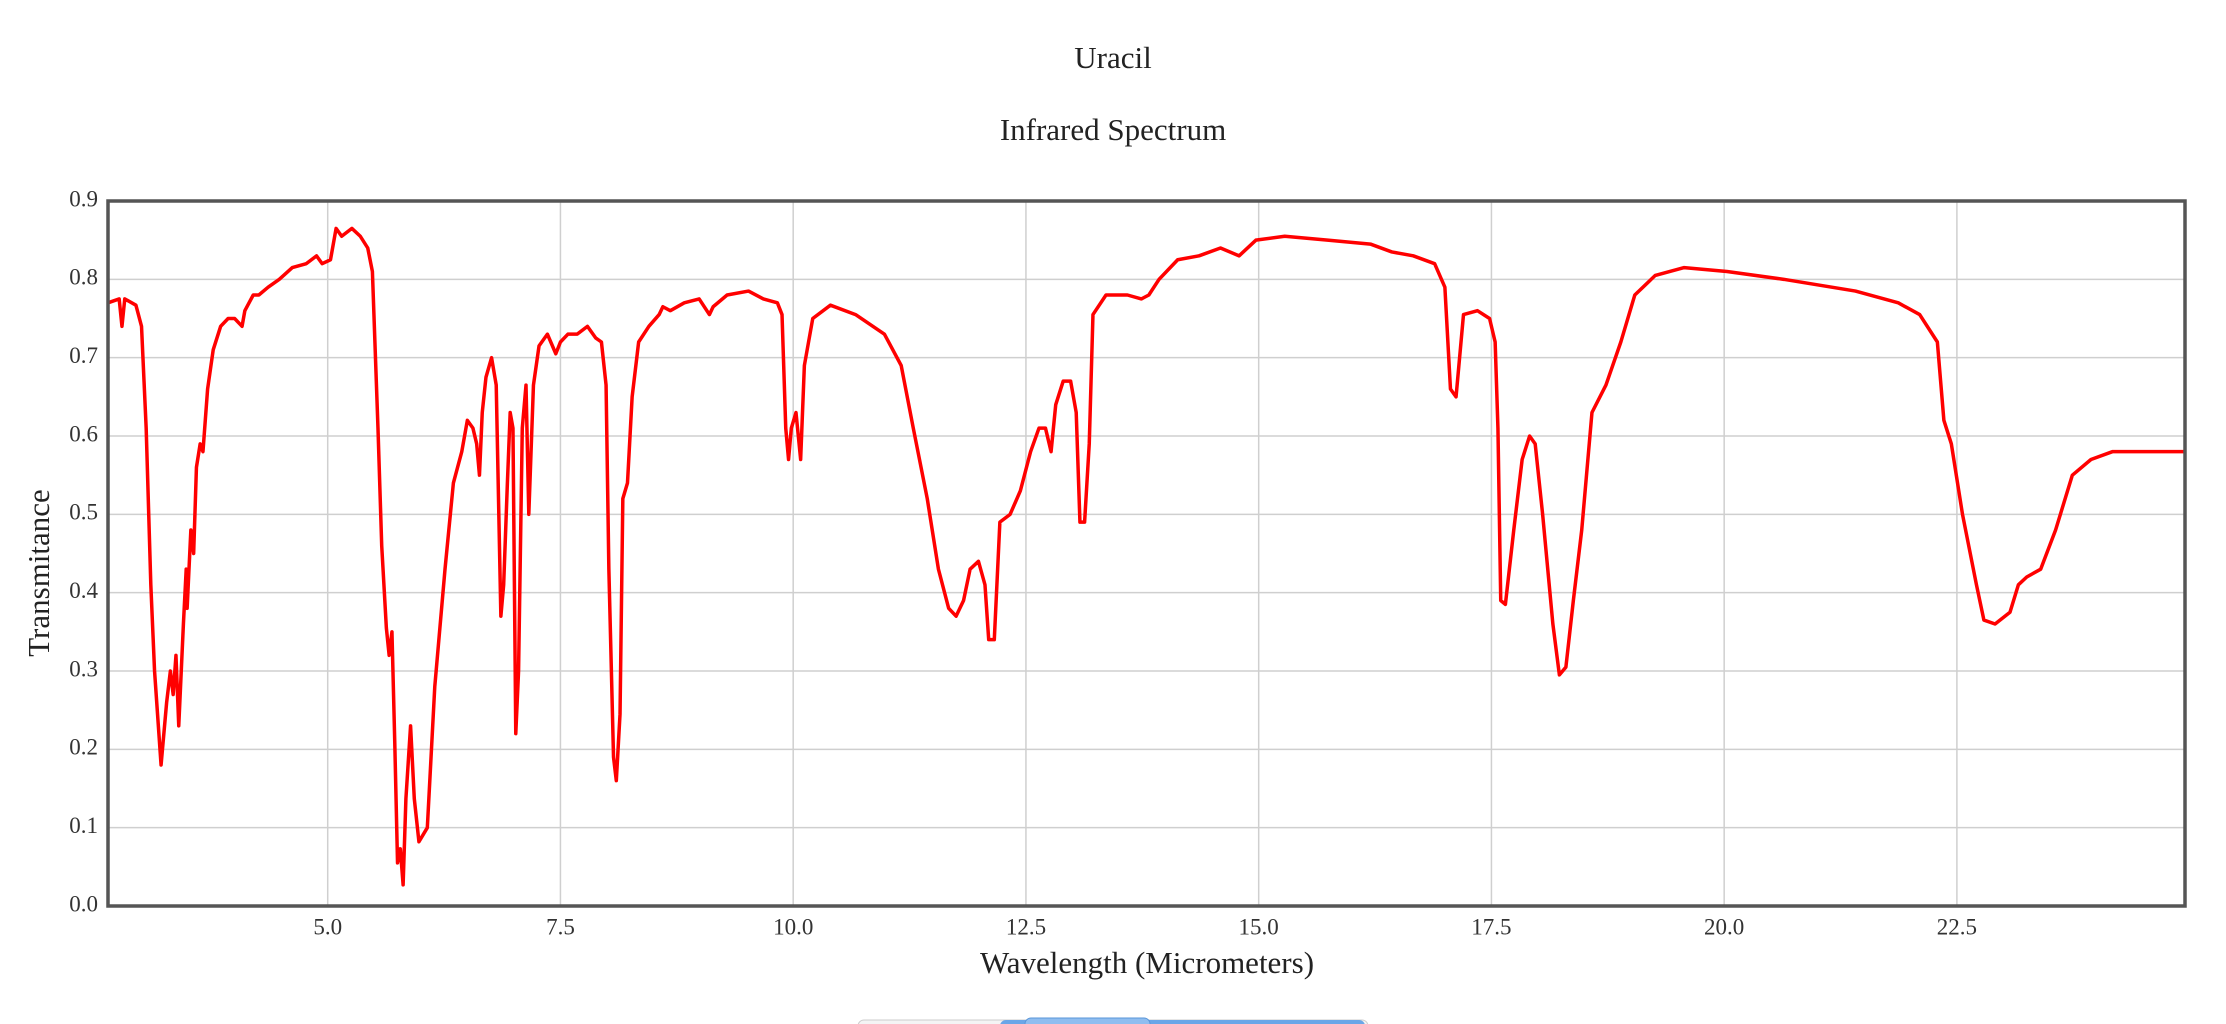 This screenshot has width=2226, height=1024. Describe the element at coordinates (1259, 926) in the screenshot. I see `x-tick-label: 15.0` at that location.